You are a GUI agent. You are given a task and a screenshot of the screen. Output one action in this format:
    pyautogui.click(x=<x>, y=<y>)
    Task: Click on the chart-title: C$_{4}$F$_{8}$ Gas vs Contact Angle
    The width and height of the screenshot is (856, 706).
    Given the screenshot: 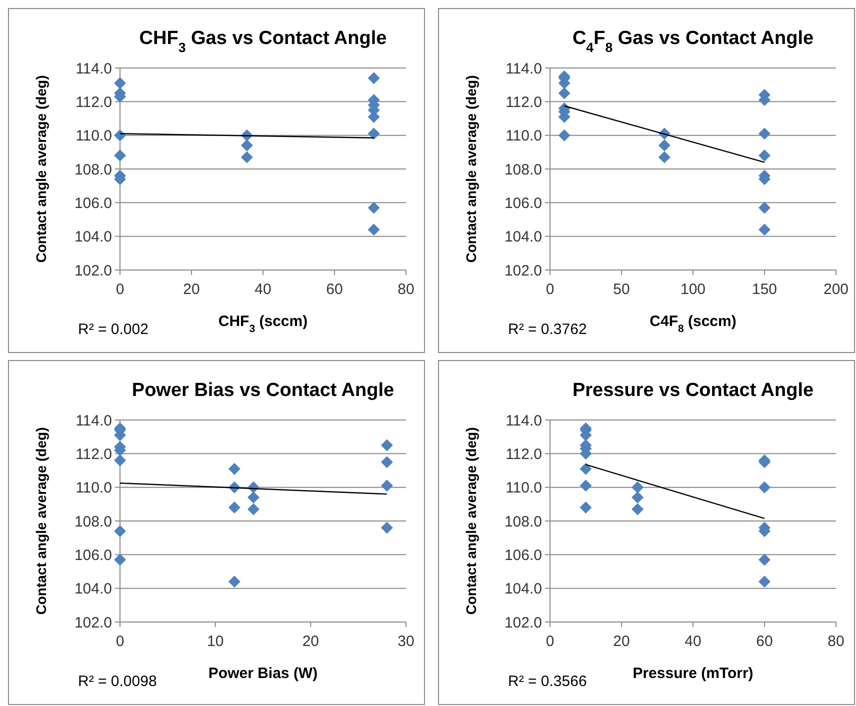 What is the action you would take?
    pyautogui.click(x=693, y=41)
    